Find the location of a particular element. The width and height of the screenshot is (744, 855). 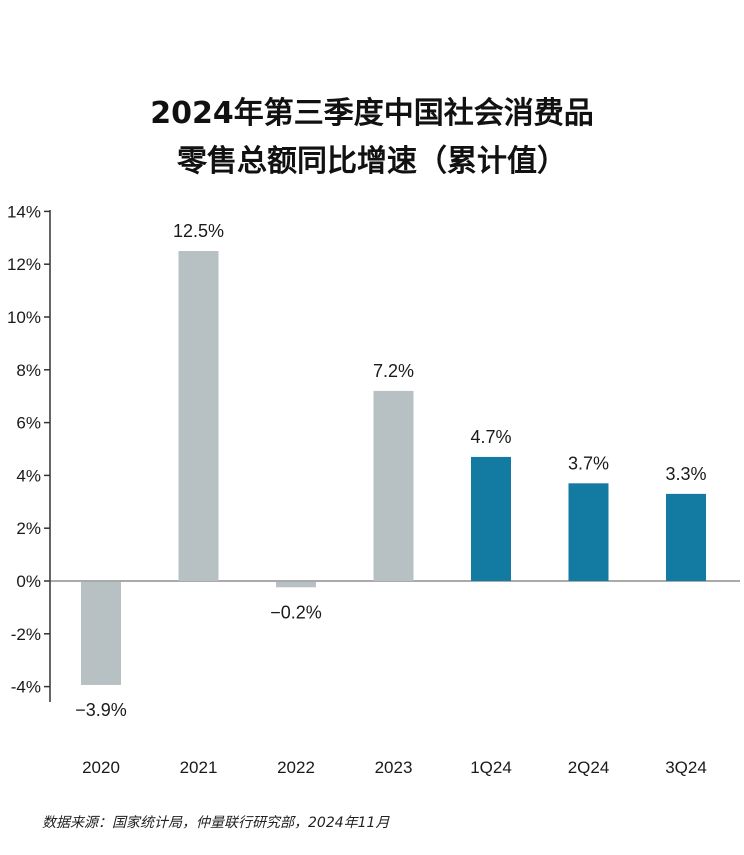

source-note: 数据来源：国家统计局，仲量联行研究部，2024年11月 is located at coordinates (216, 823).